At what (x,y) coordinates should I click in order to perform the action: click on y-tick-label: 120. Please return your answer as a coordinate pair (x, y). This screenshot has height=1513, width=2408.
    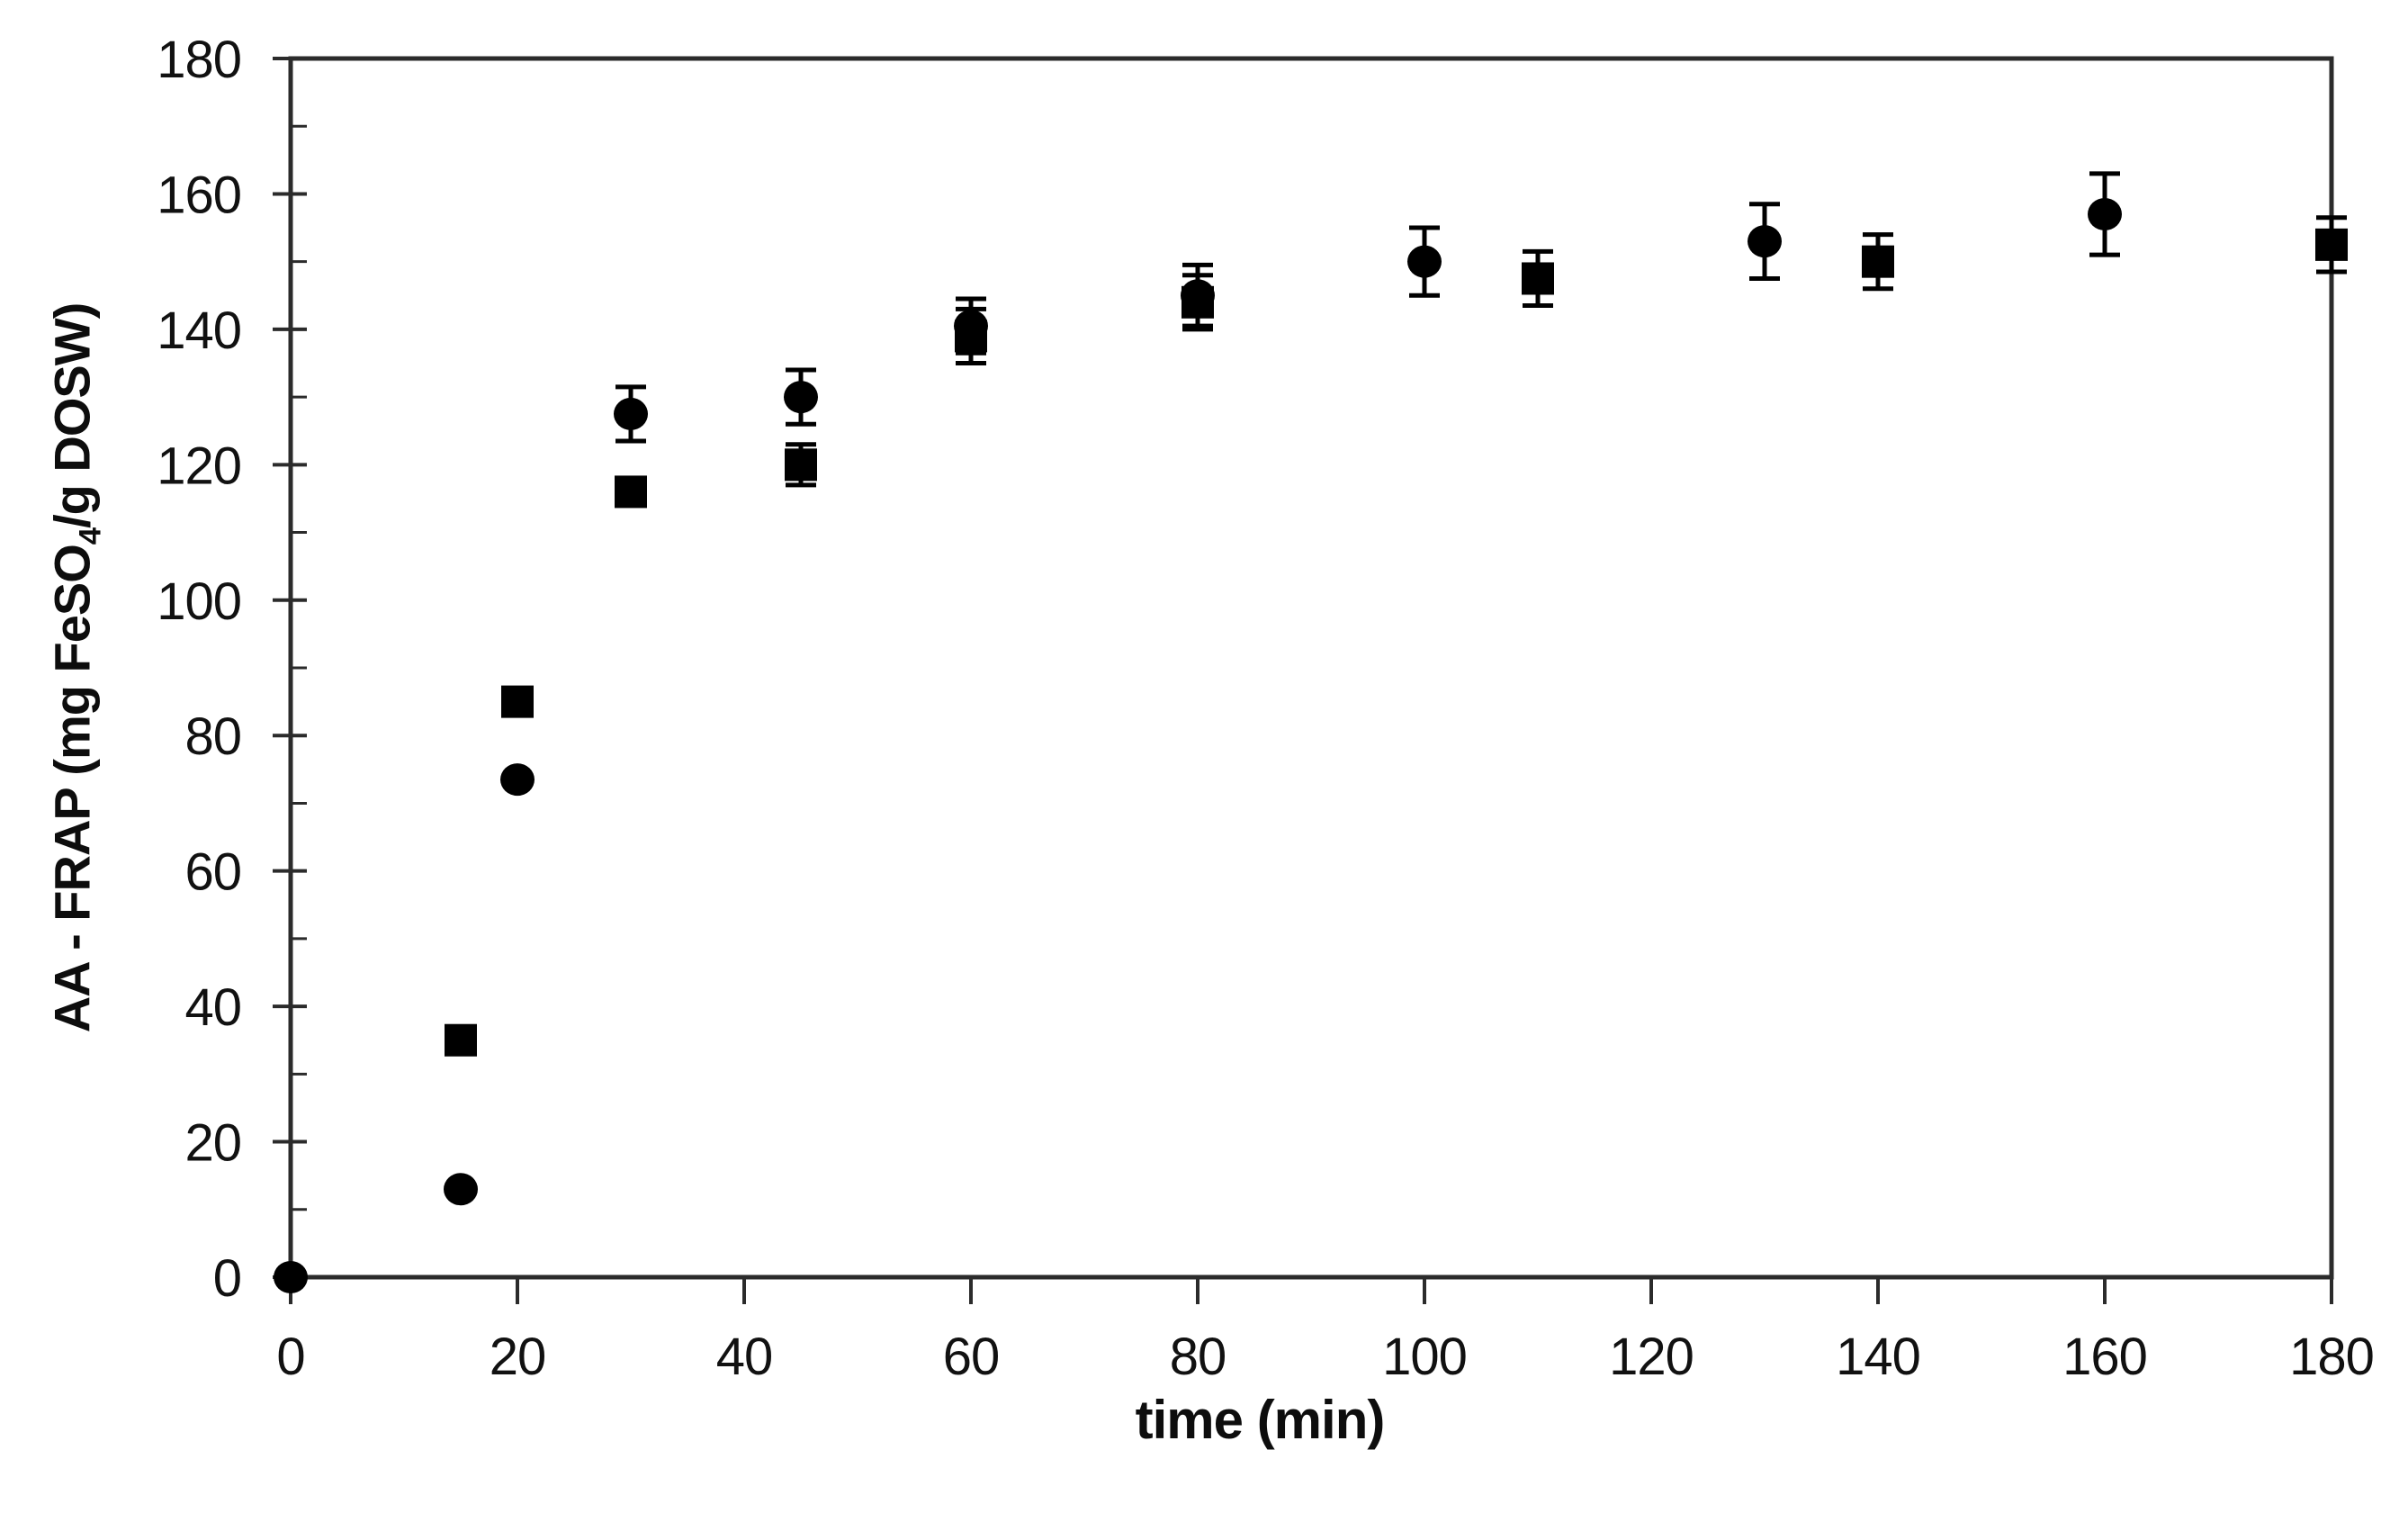
    Looking at the image, I should click on (199, 466).